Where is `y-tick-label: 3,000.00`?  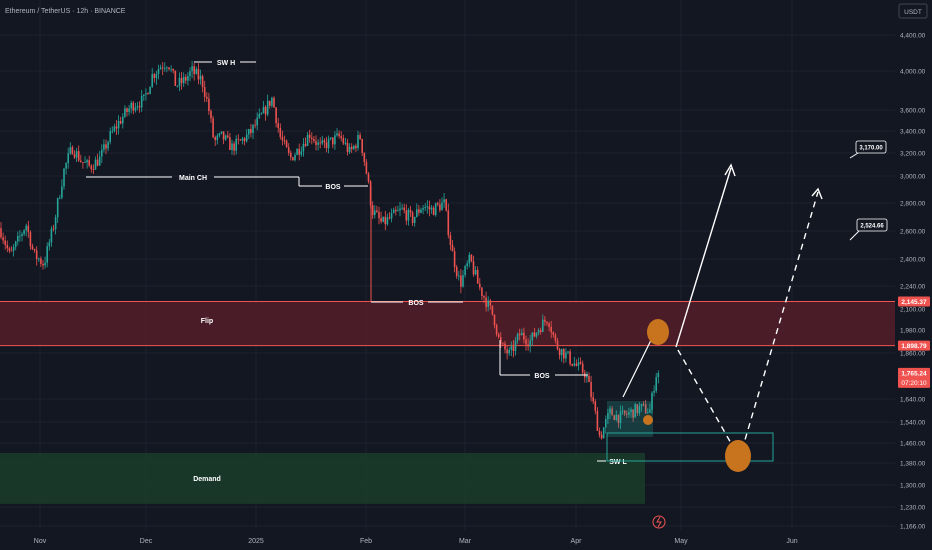 y-tick-label: 3,000.00 is located at coordinates (913, 177).